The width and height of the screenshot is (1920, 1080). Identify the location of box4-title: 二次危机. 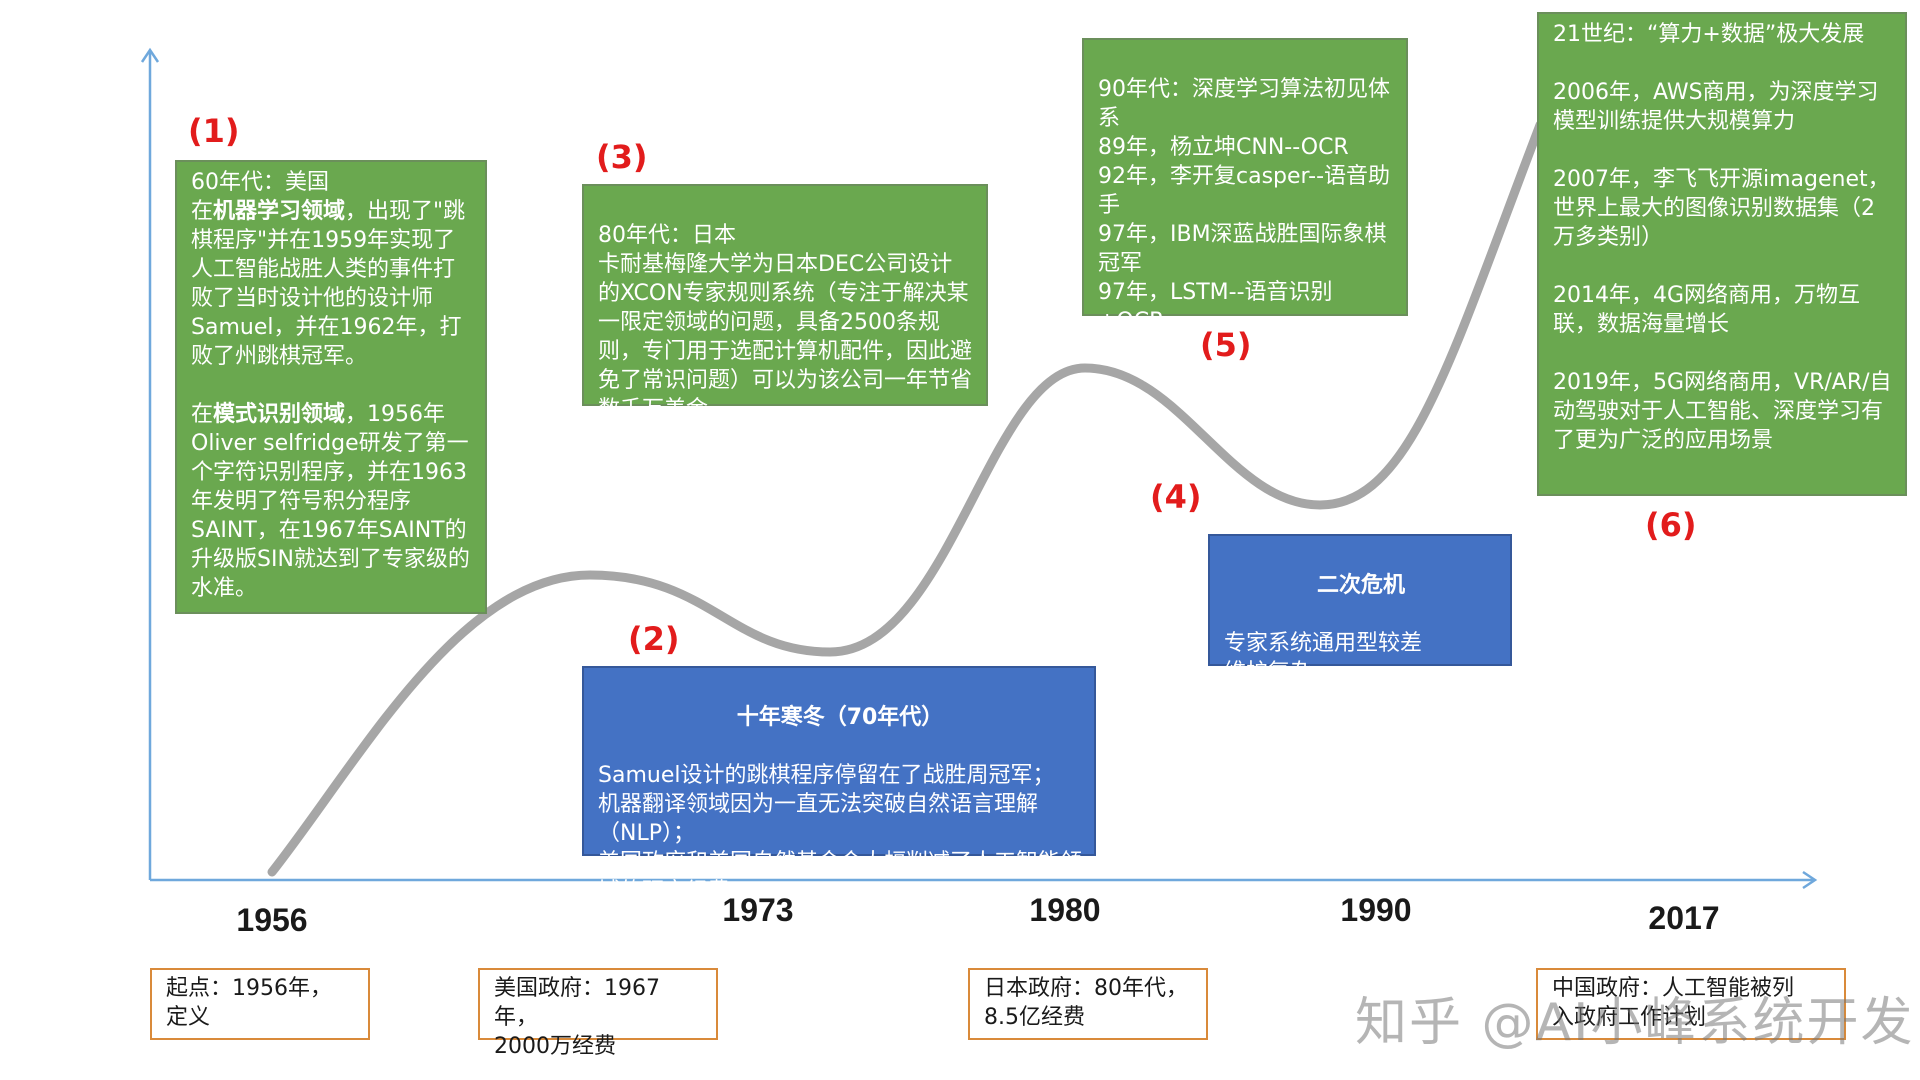
(1360, 585).